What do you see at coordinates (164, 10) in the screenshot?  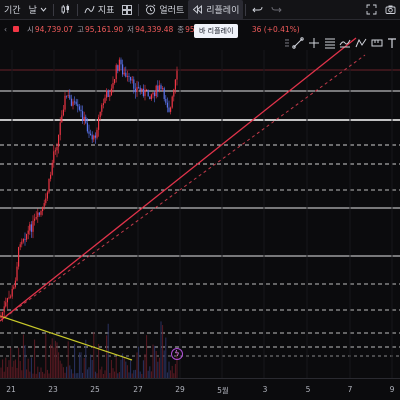 I see `alert-button: 얼러트` at bounding box center [164, 10].